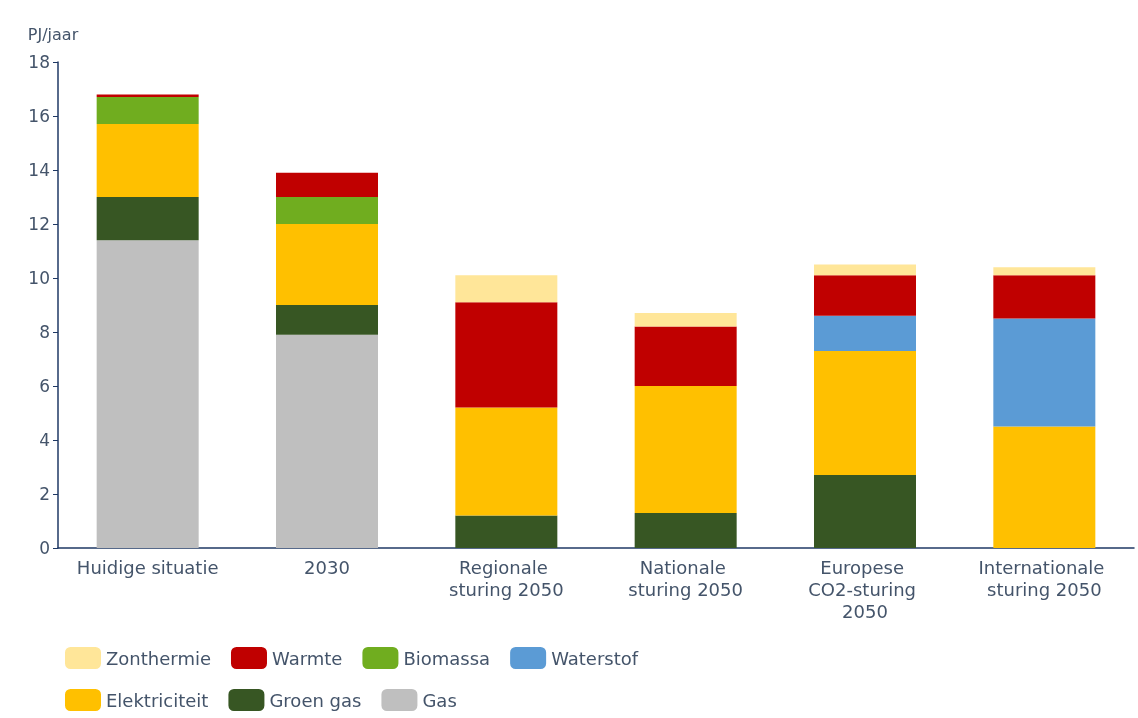 The width and height of the screenshot is (1138, 718). Describe the element at coordinates (595, 658) in the screenshot. I see `legend-label: Waterstof` at that location.